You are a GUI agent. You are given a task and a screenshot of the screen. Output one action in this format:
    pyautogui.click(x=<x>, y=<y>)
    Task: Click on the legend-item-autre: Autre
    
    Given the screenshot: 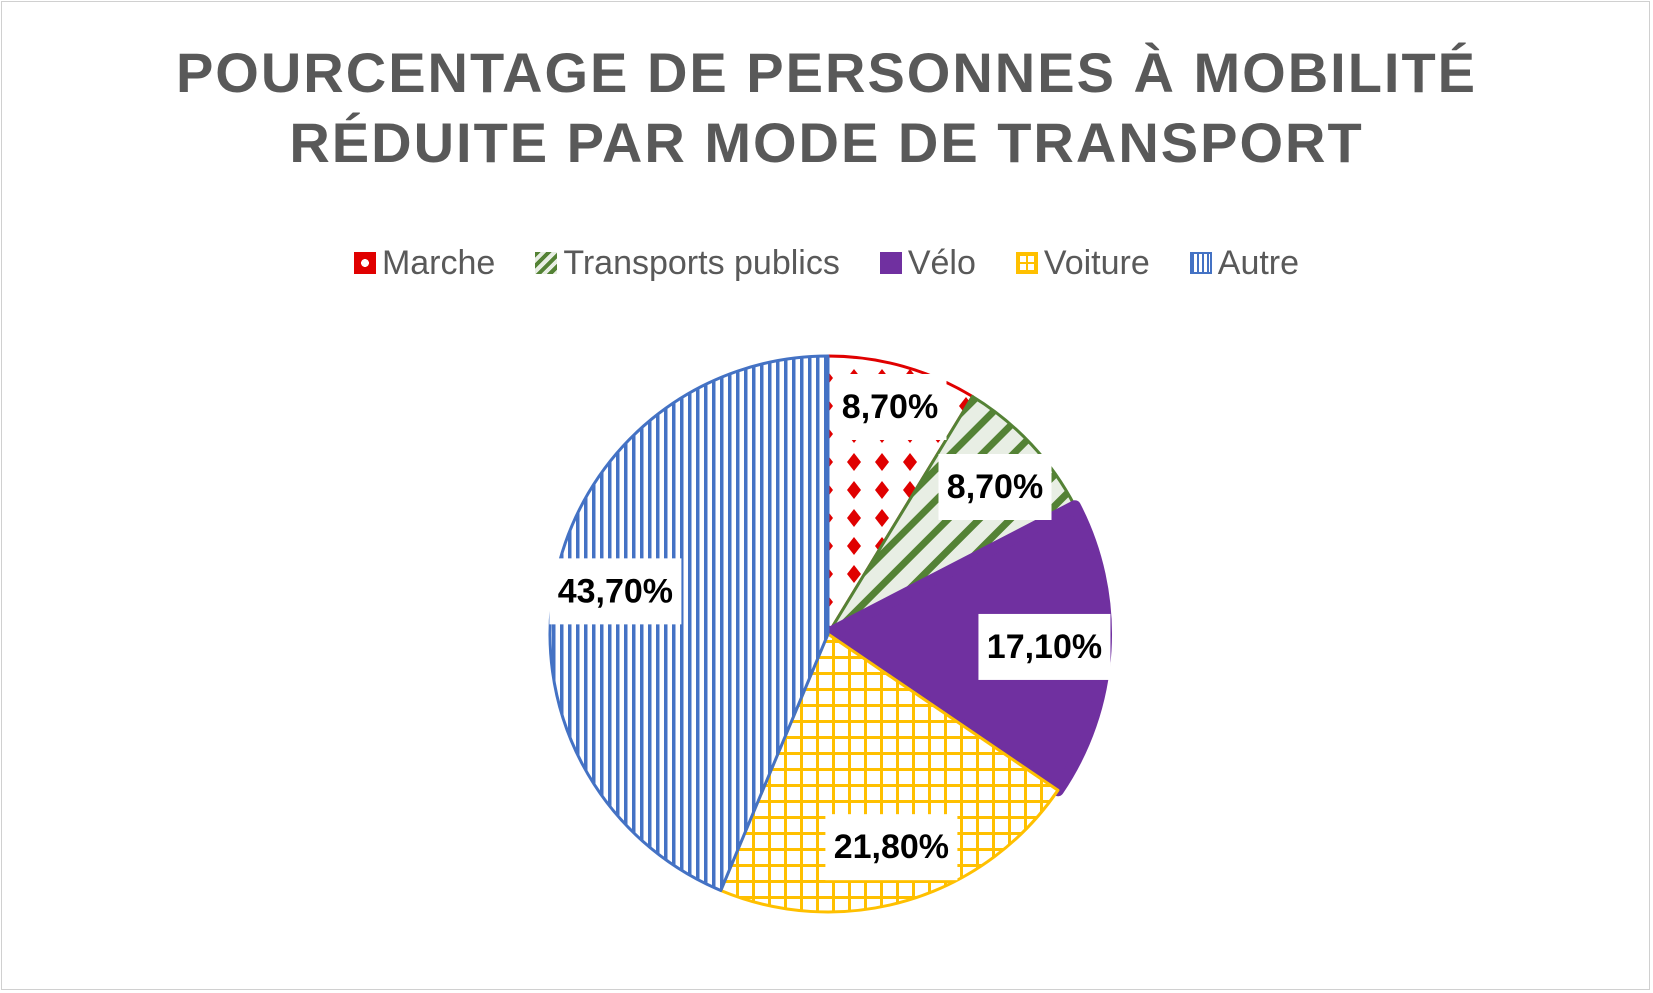 What is the action you would take?
    pyautogui.click(x=1244, y=263)
    